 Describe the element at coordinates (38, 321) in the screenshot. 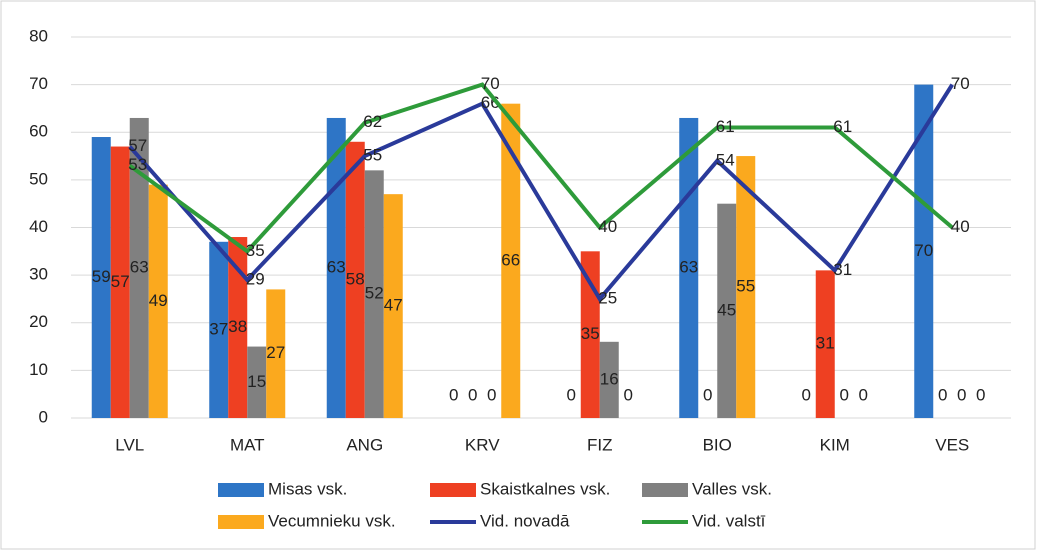

I see `y-tick-label: 20` at that location.